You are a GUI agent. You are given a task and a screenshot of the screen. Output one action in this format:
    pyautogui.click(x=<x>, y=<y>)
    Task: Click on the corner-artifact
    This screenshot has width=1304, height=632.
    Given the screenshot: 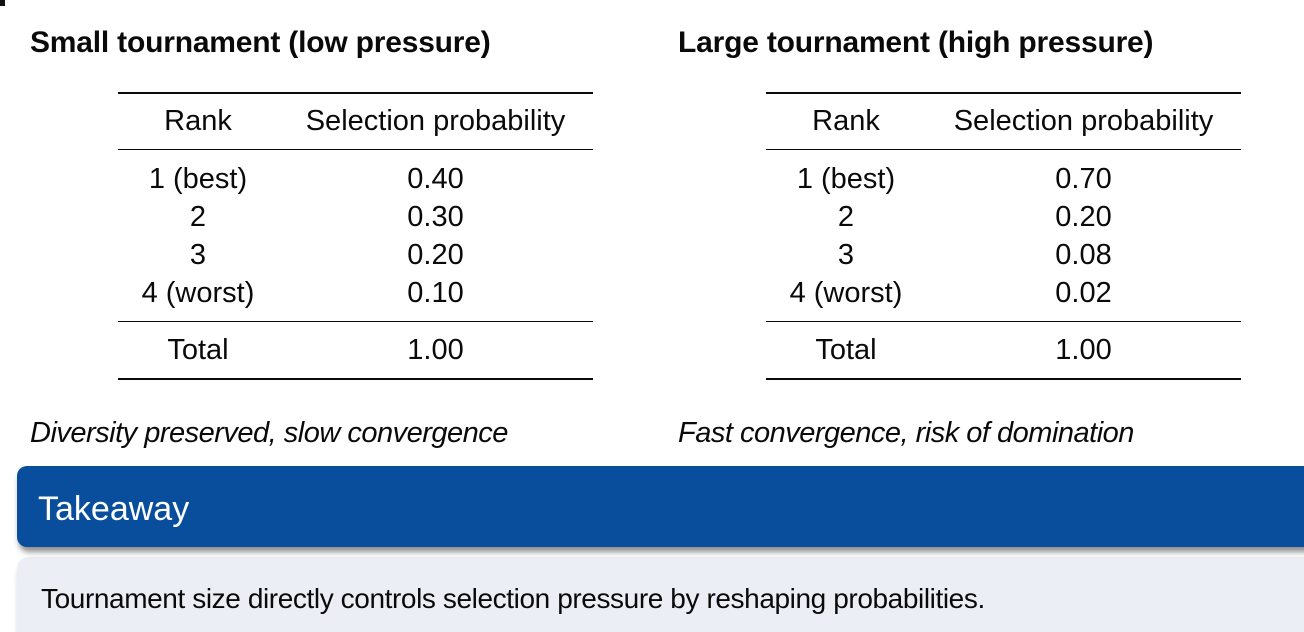 What is the action you would take?
    pyautogui.click(x=2, y=3)
    